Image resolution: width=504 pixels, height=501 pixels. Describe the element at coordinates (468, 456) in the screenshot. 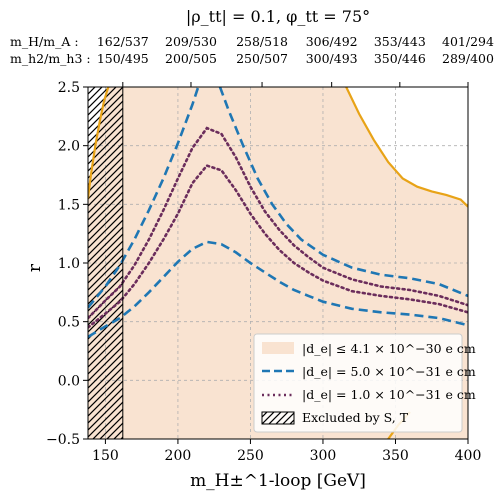

I see `x-tick-label-5: 400` at that location.